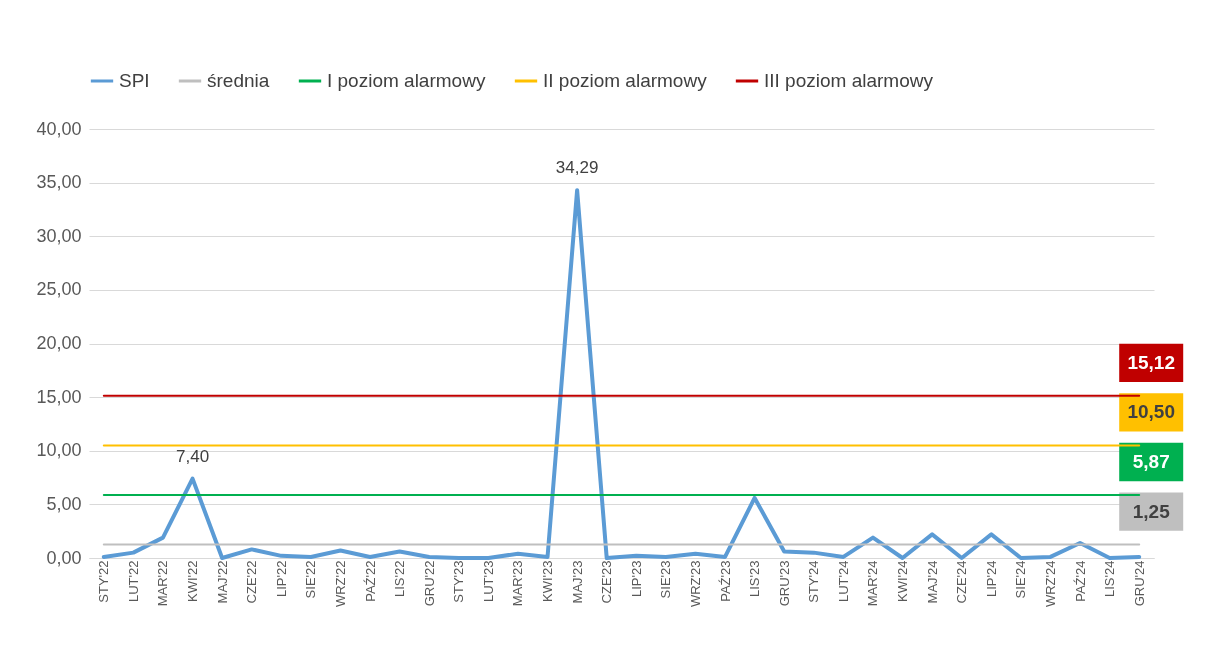 The image size is (1205, 650). What do you see at coordinates (134, 80) in the screenshot?
I see `legend-label: SPI` at bounding box center [134, 80].